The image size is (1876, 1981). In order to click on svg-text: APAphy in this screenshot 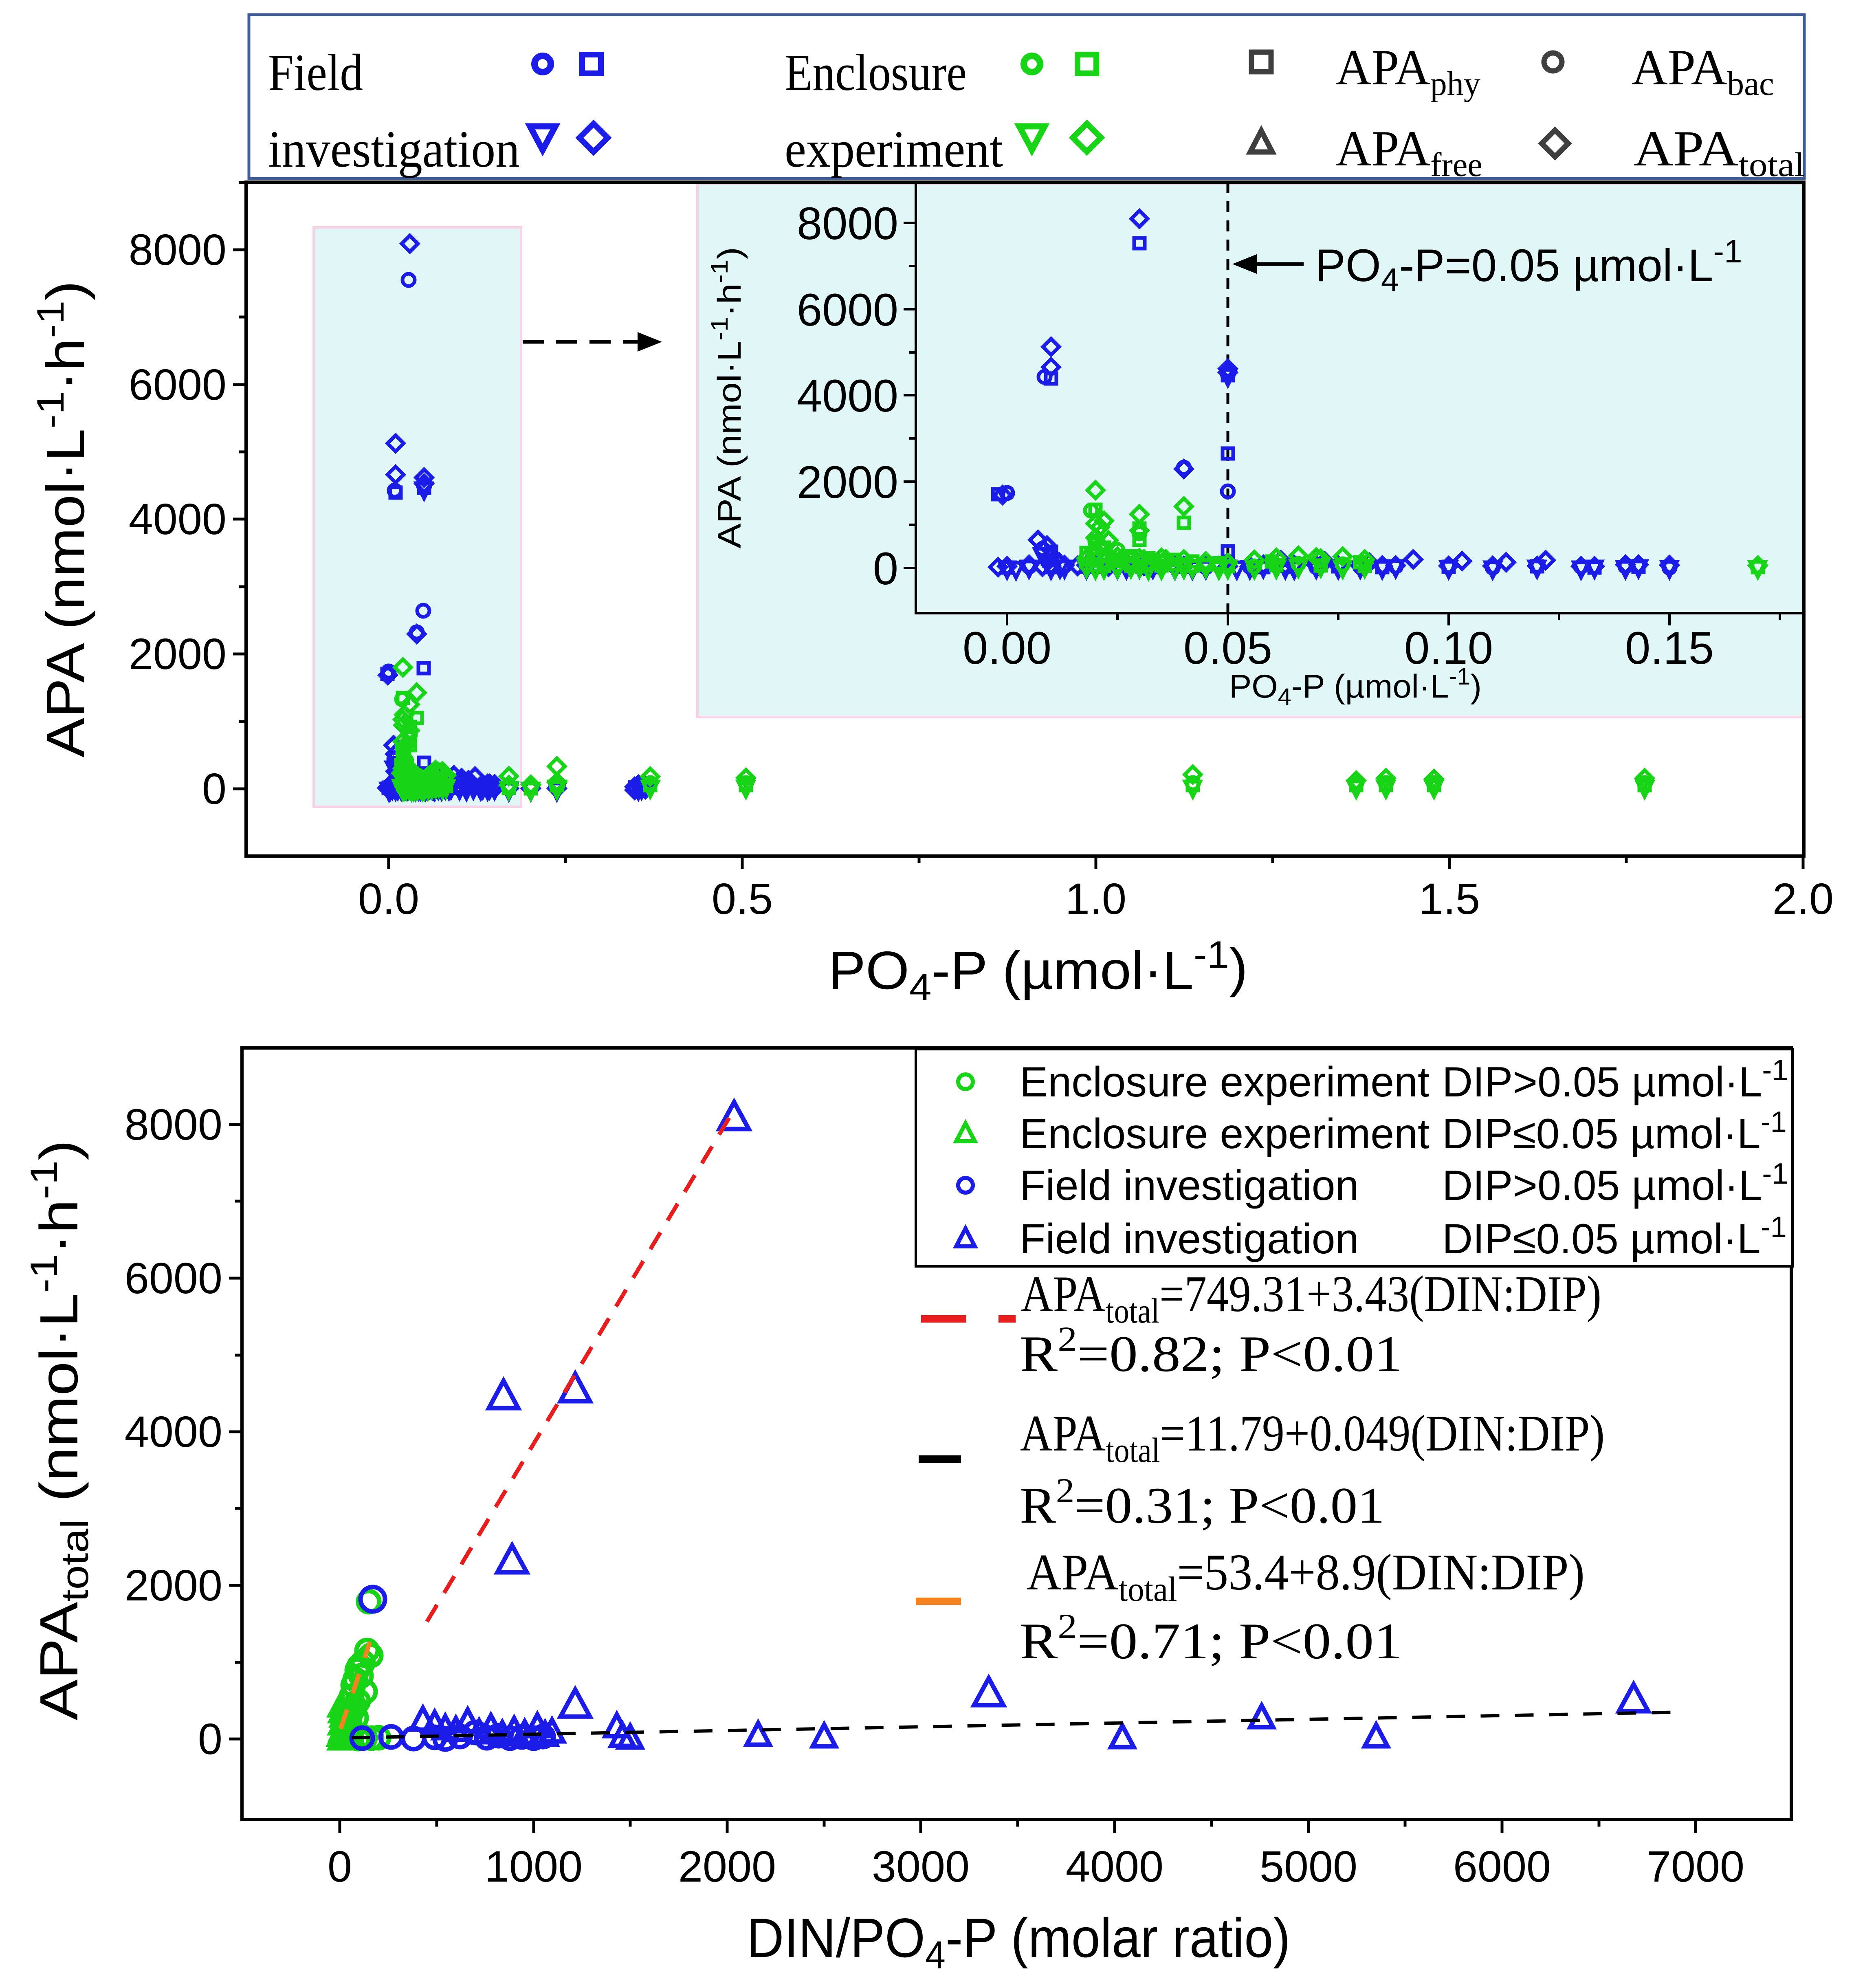, I will do `click(1408, 71)`.